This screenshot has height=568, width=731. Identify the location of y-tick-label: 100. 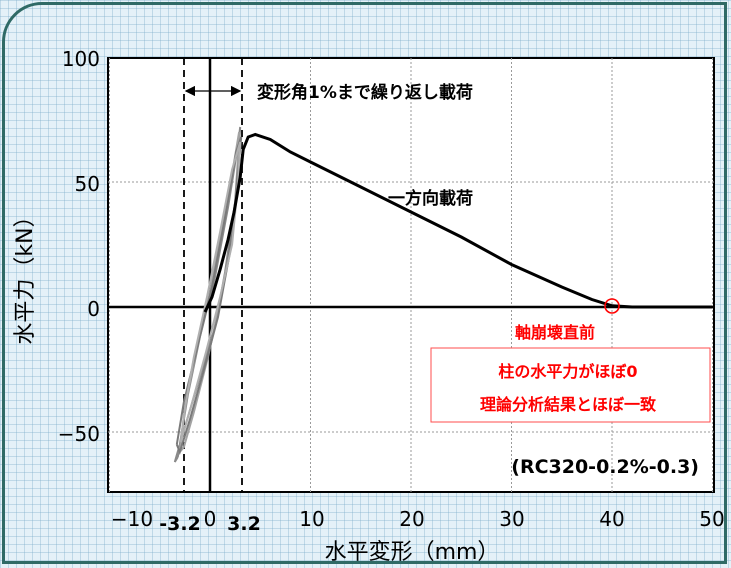
(81, 59).